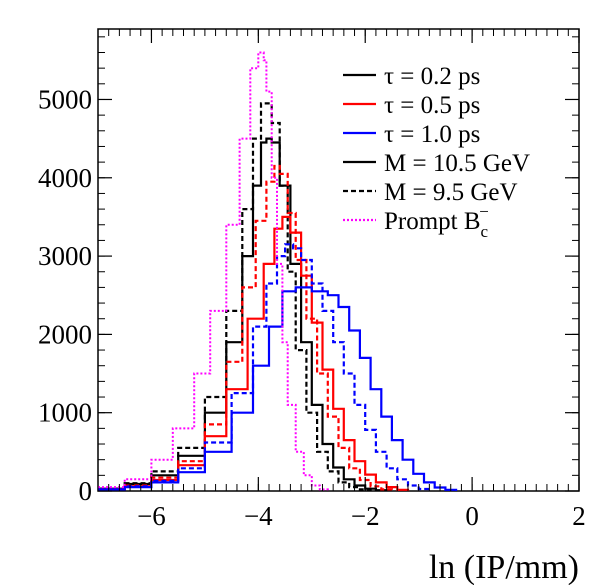  I want to click on x-tick-label: 0, so click(472, 516).